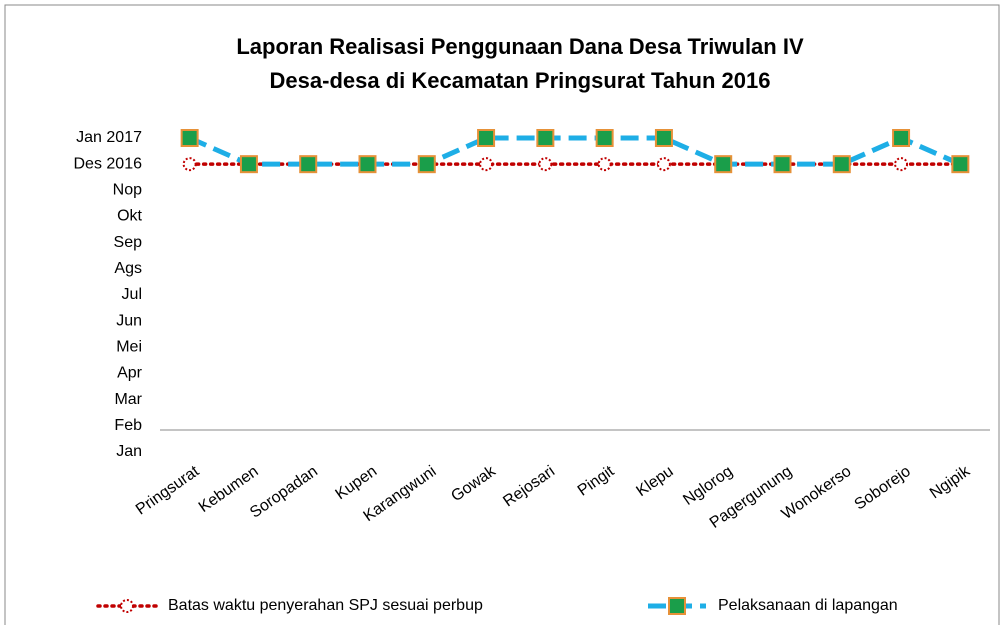  Describe the element at coordinates (132, 294) in the screenshot. I see `y-tick-label: Jul` at that location.